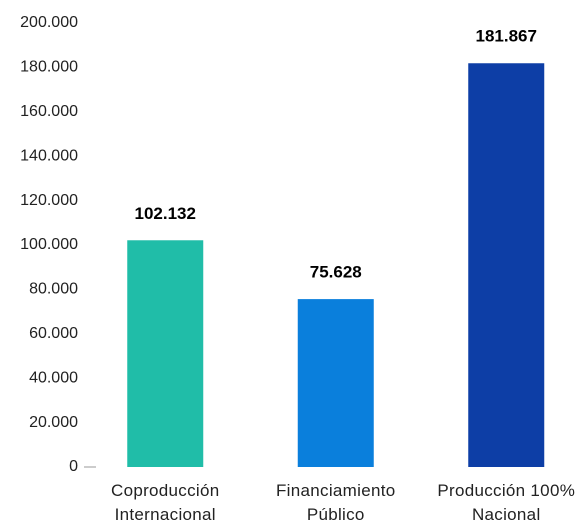 This screenshot has height=524, width=585. What do you see at coordinates (336, 502) in the screenshot?
I see `x-tick-label: Financiamiento Público` at bounding box center [336, 502].